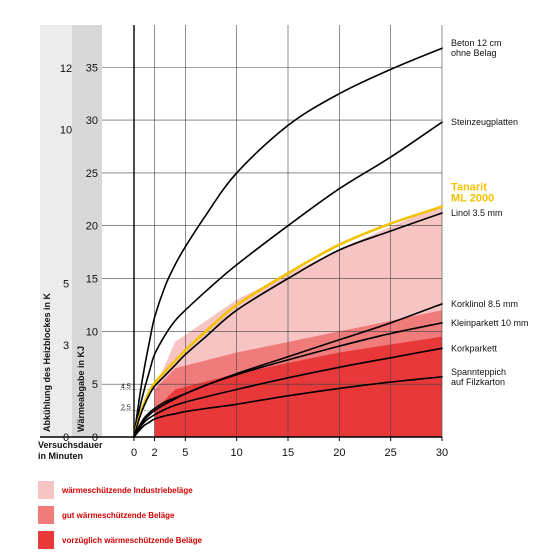 The height and width of the screenshot is (560, 560). I want to click on axis-strip-right, so click(87, 231).